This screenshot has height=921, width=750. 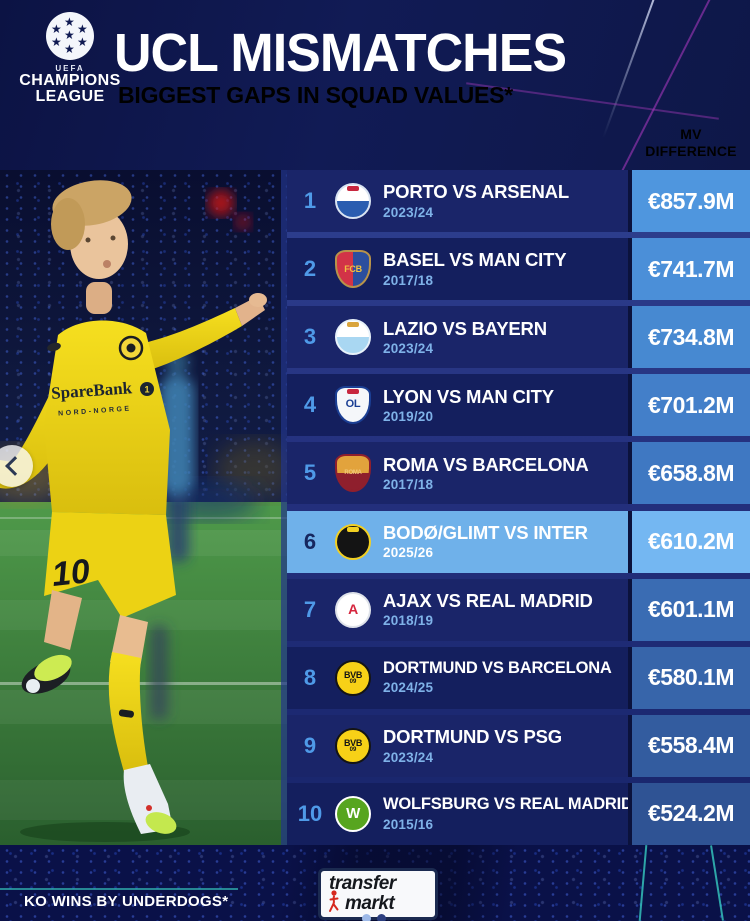 I want to click on bodo-glimt-crest-icon, so click(x=353, y=541).